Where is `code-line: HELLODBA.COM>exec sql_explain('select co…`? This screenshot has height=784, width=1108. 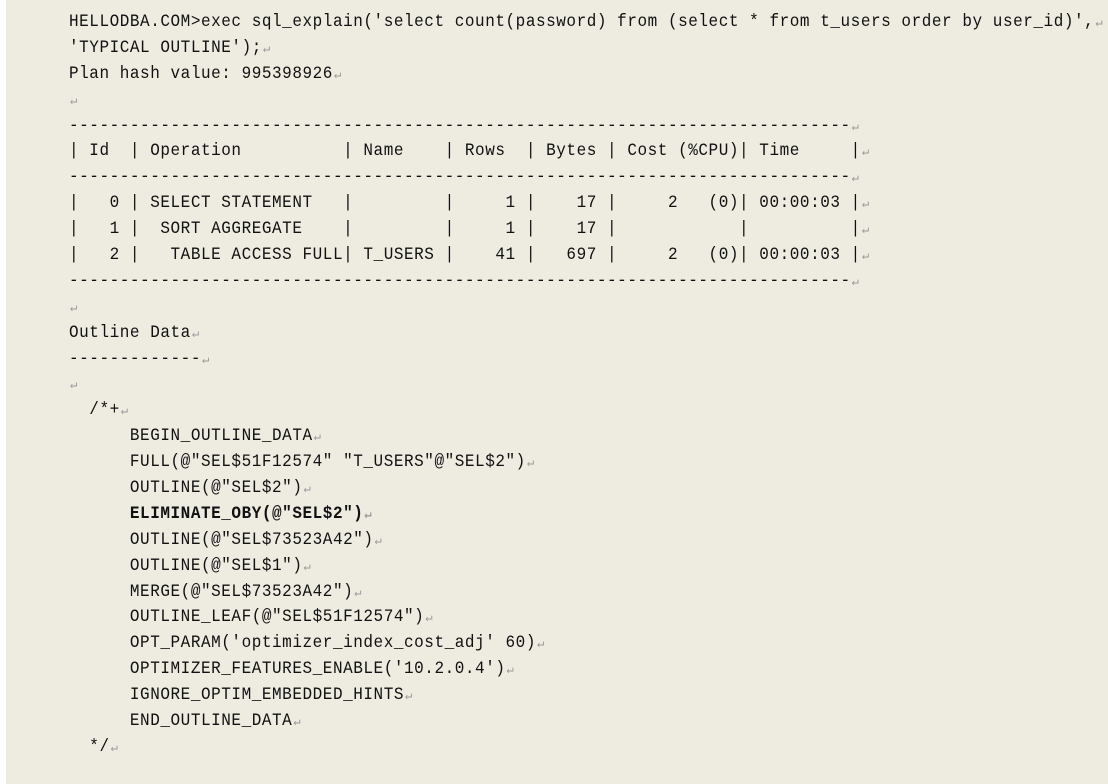 code-line: HELLODBA.COM>exec sql_explain('select co… is located at coordinates (586, 23).